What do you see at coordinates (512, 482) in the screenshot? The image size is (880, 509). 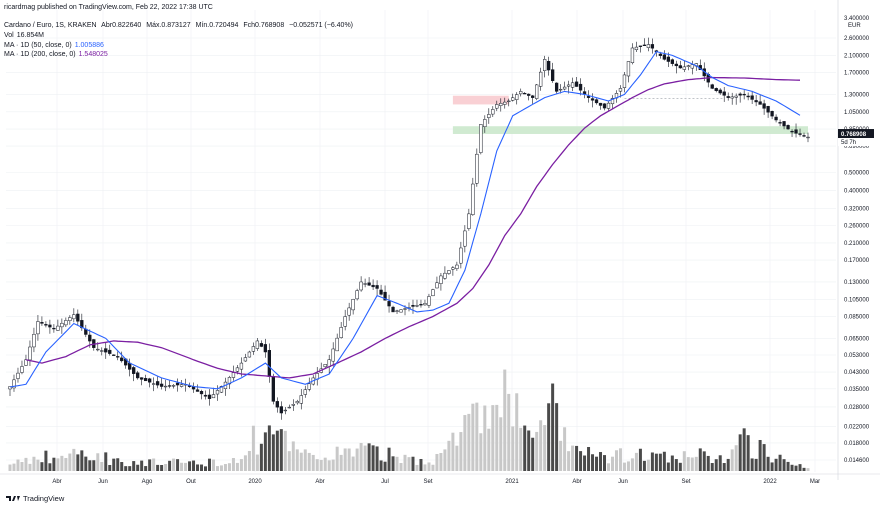 I see `x-tick-label: 2021` at bounding box center [512, 482].